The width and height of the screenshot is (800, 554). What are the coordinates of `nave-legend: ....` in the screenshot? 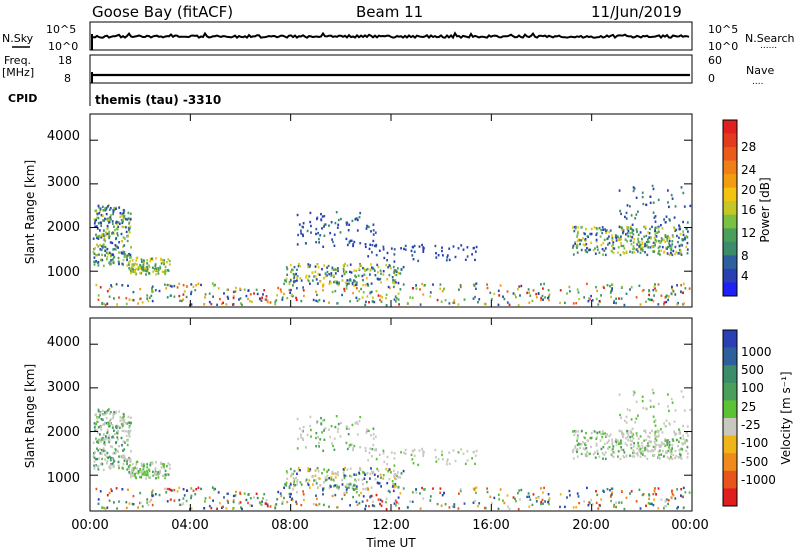 It's located at (757, 82).